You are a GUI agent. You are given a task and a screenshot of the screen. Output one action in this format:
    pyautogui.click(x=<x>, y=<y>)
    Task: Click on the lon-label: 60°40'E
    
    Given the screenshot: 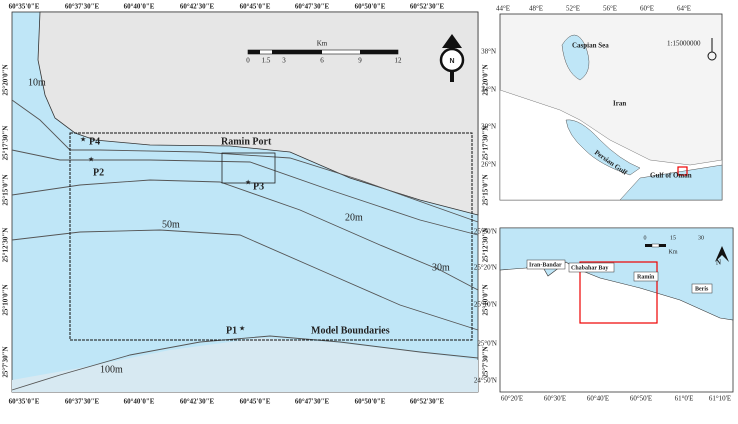 What is the action you would take?
    pyautogui.click(x=598, y=399)
    